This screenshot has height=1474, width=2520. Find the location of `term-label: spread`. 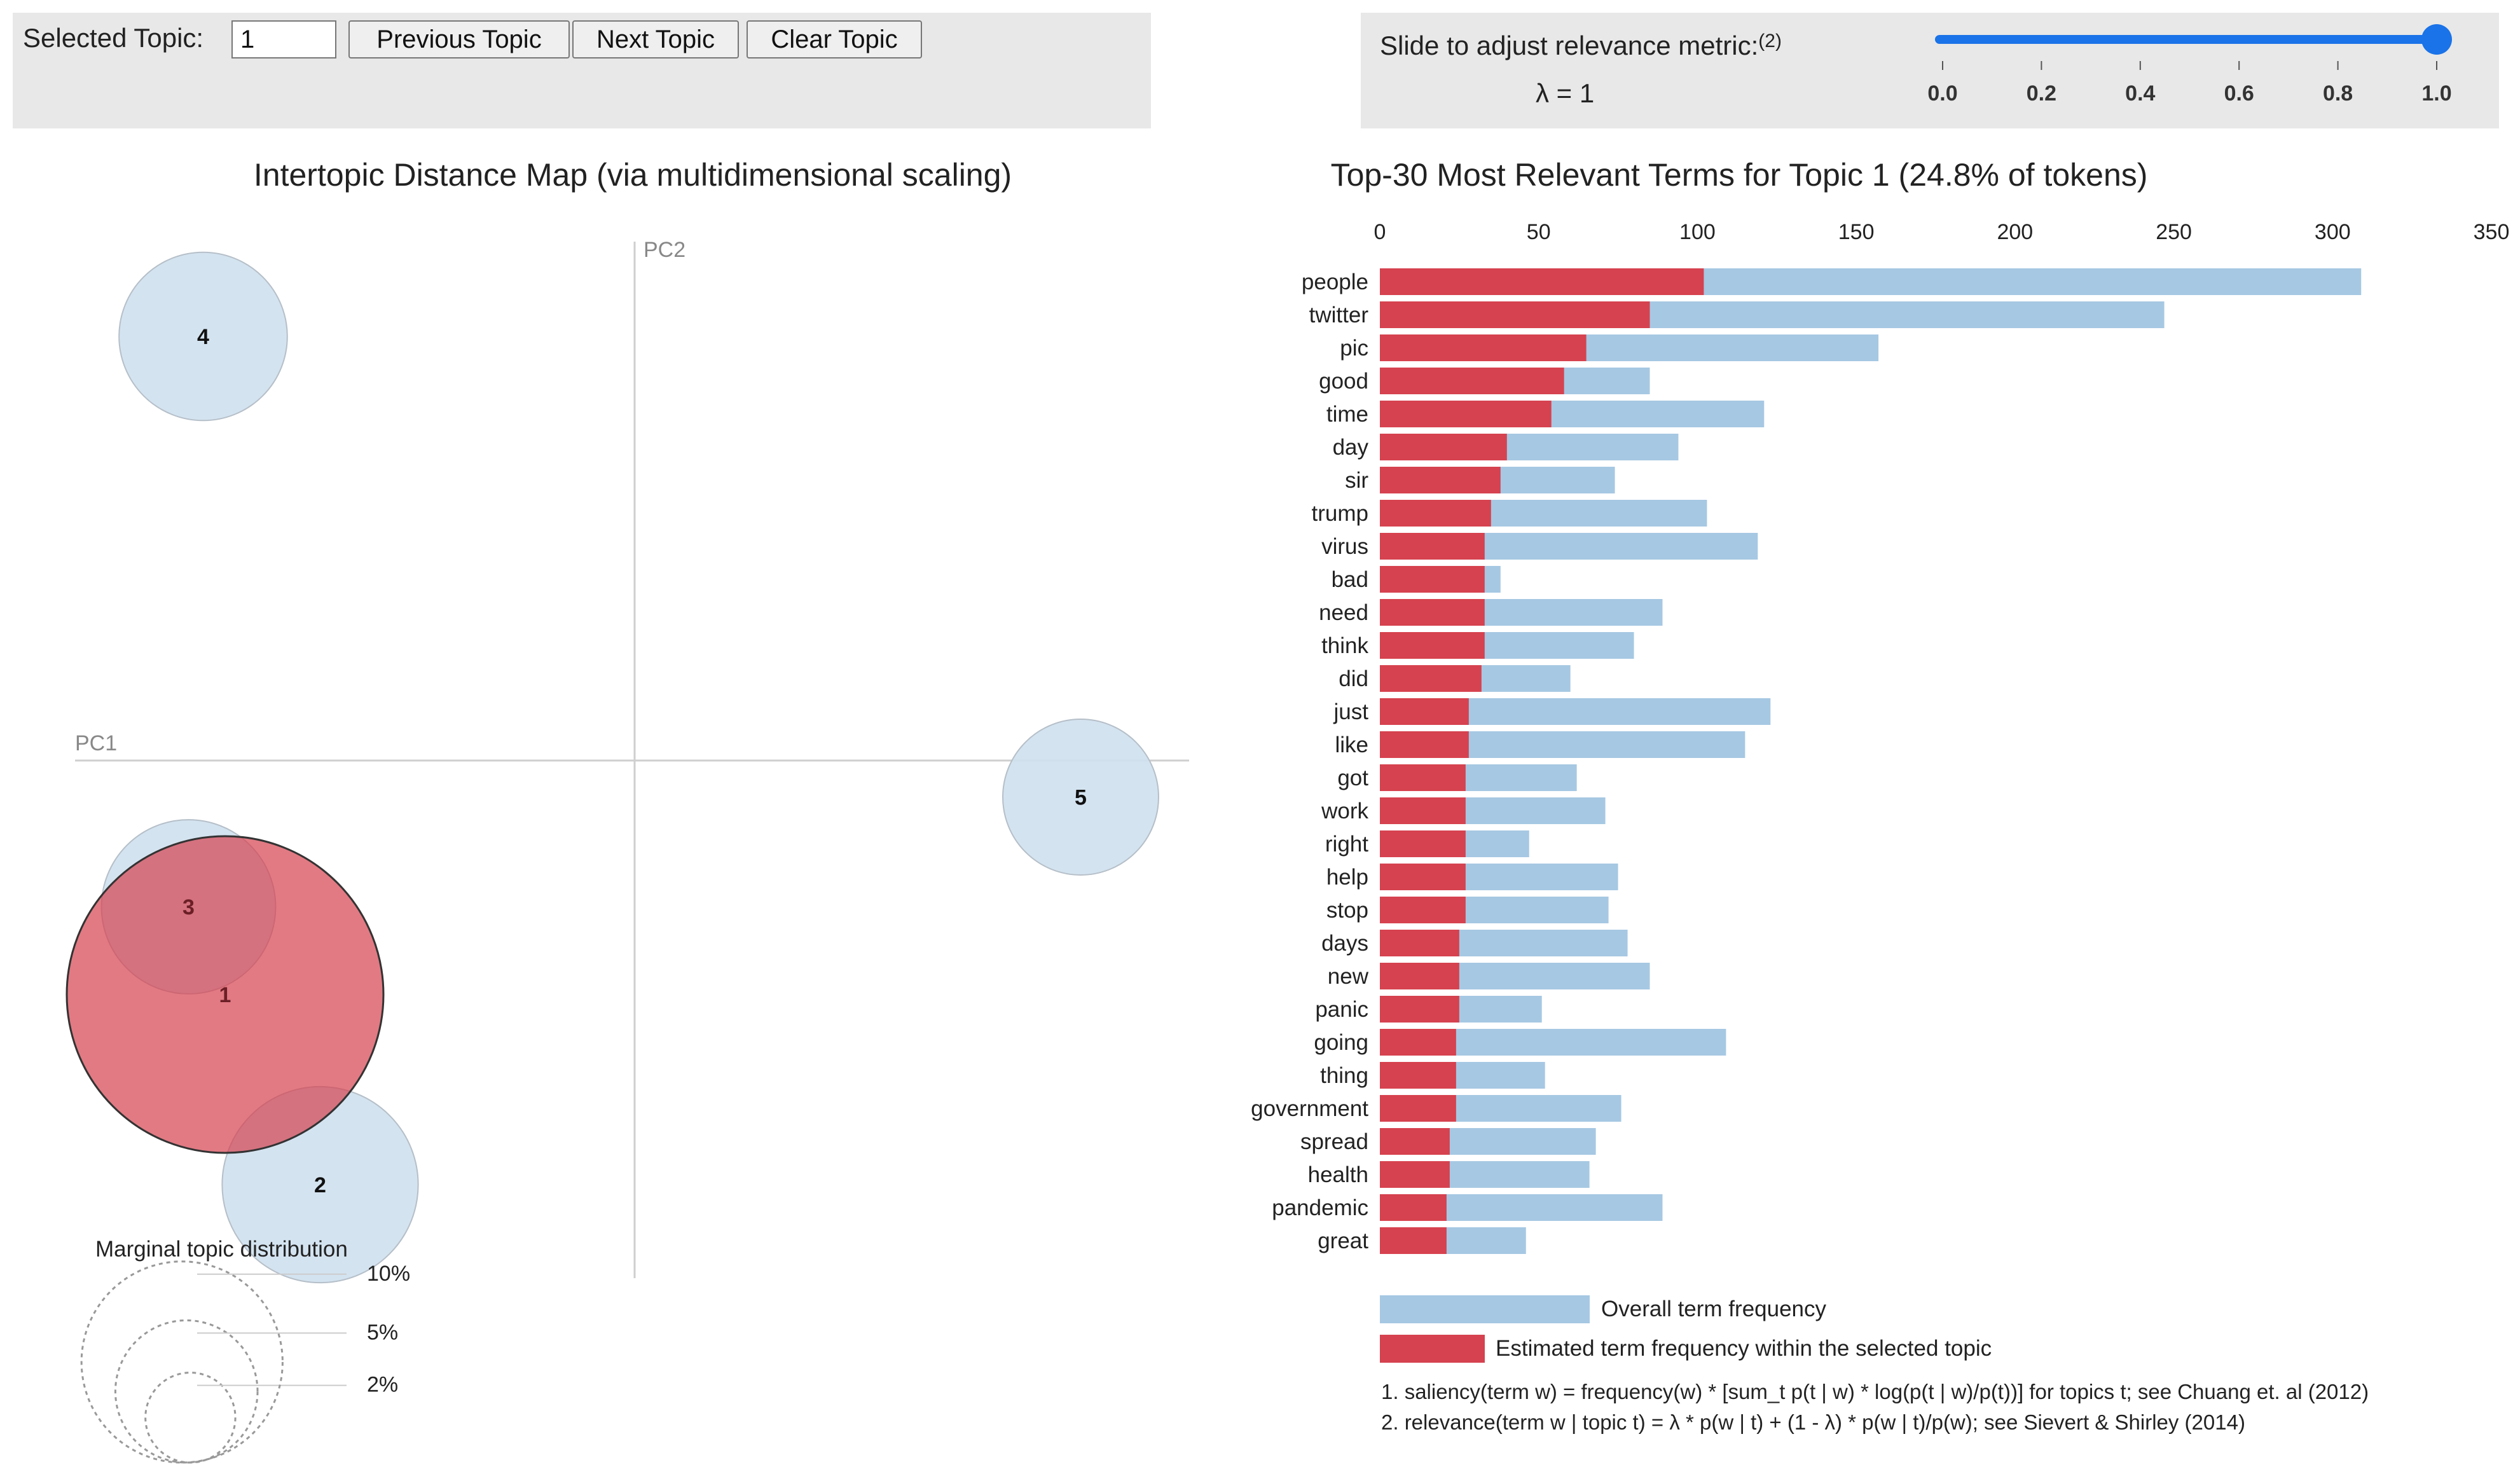

term-label: spread is located at coordinates (1334, 1141).